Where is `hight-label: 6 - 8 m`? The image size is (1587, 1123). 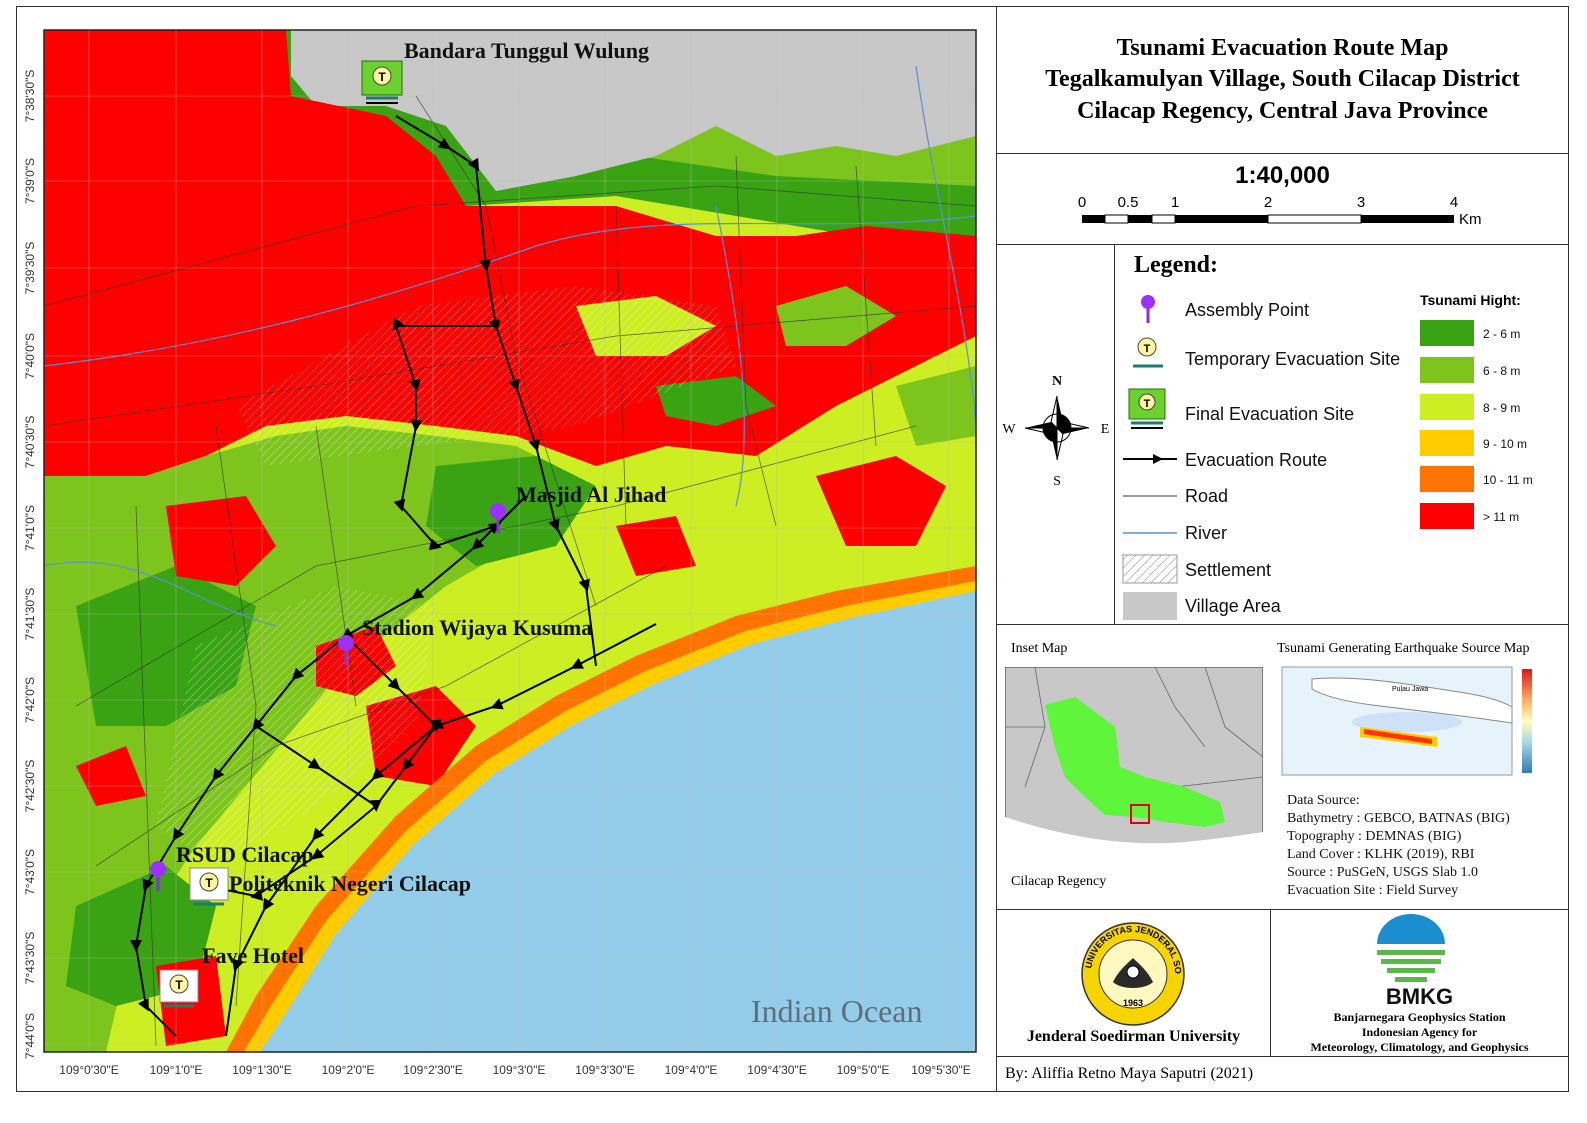 hight-label: 6 - 8 m is located at coordinates (1502, 371).